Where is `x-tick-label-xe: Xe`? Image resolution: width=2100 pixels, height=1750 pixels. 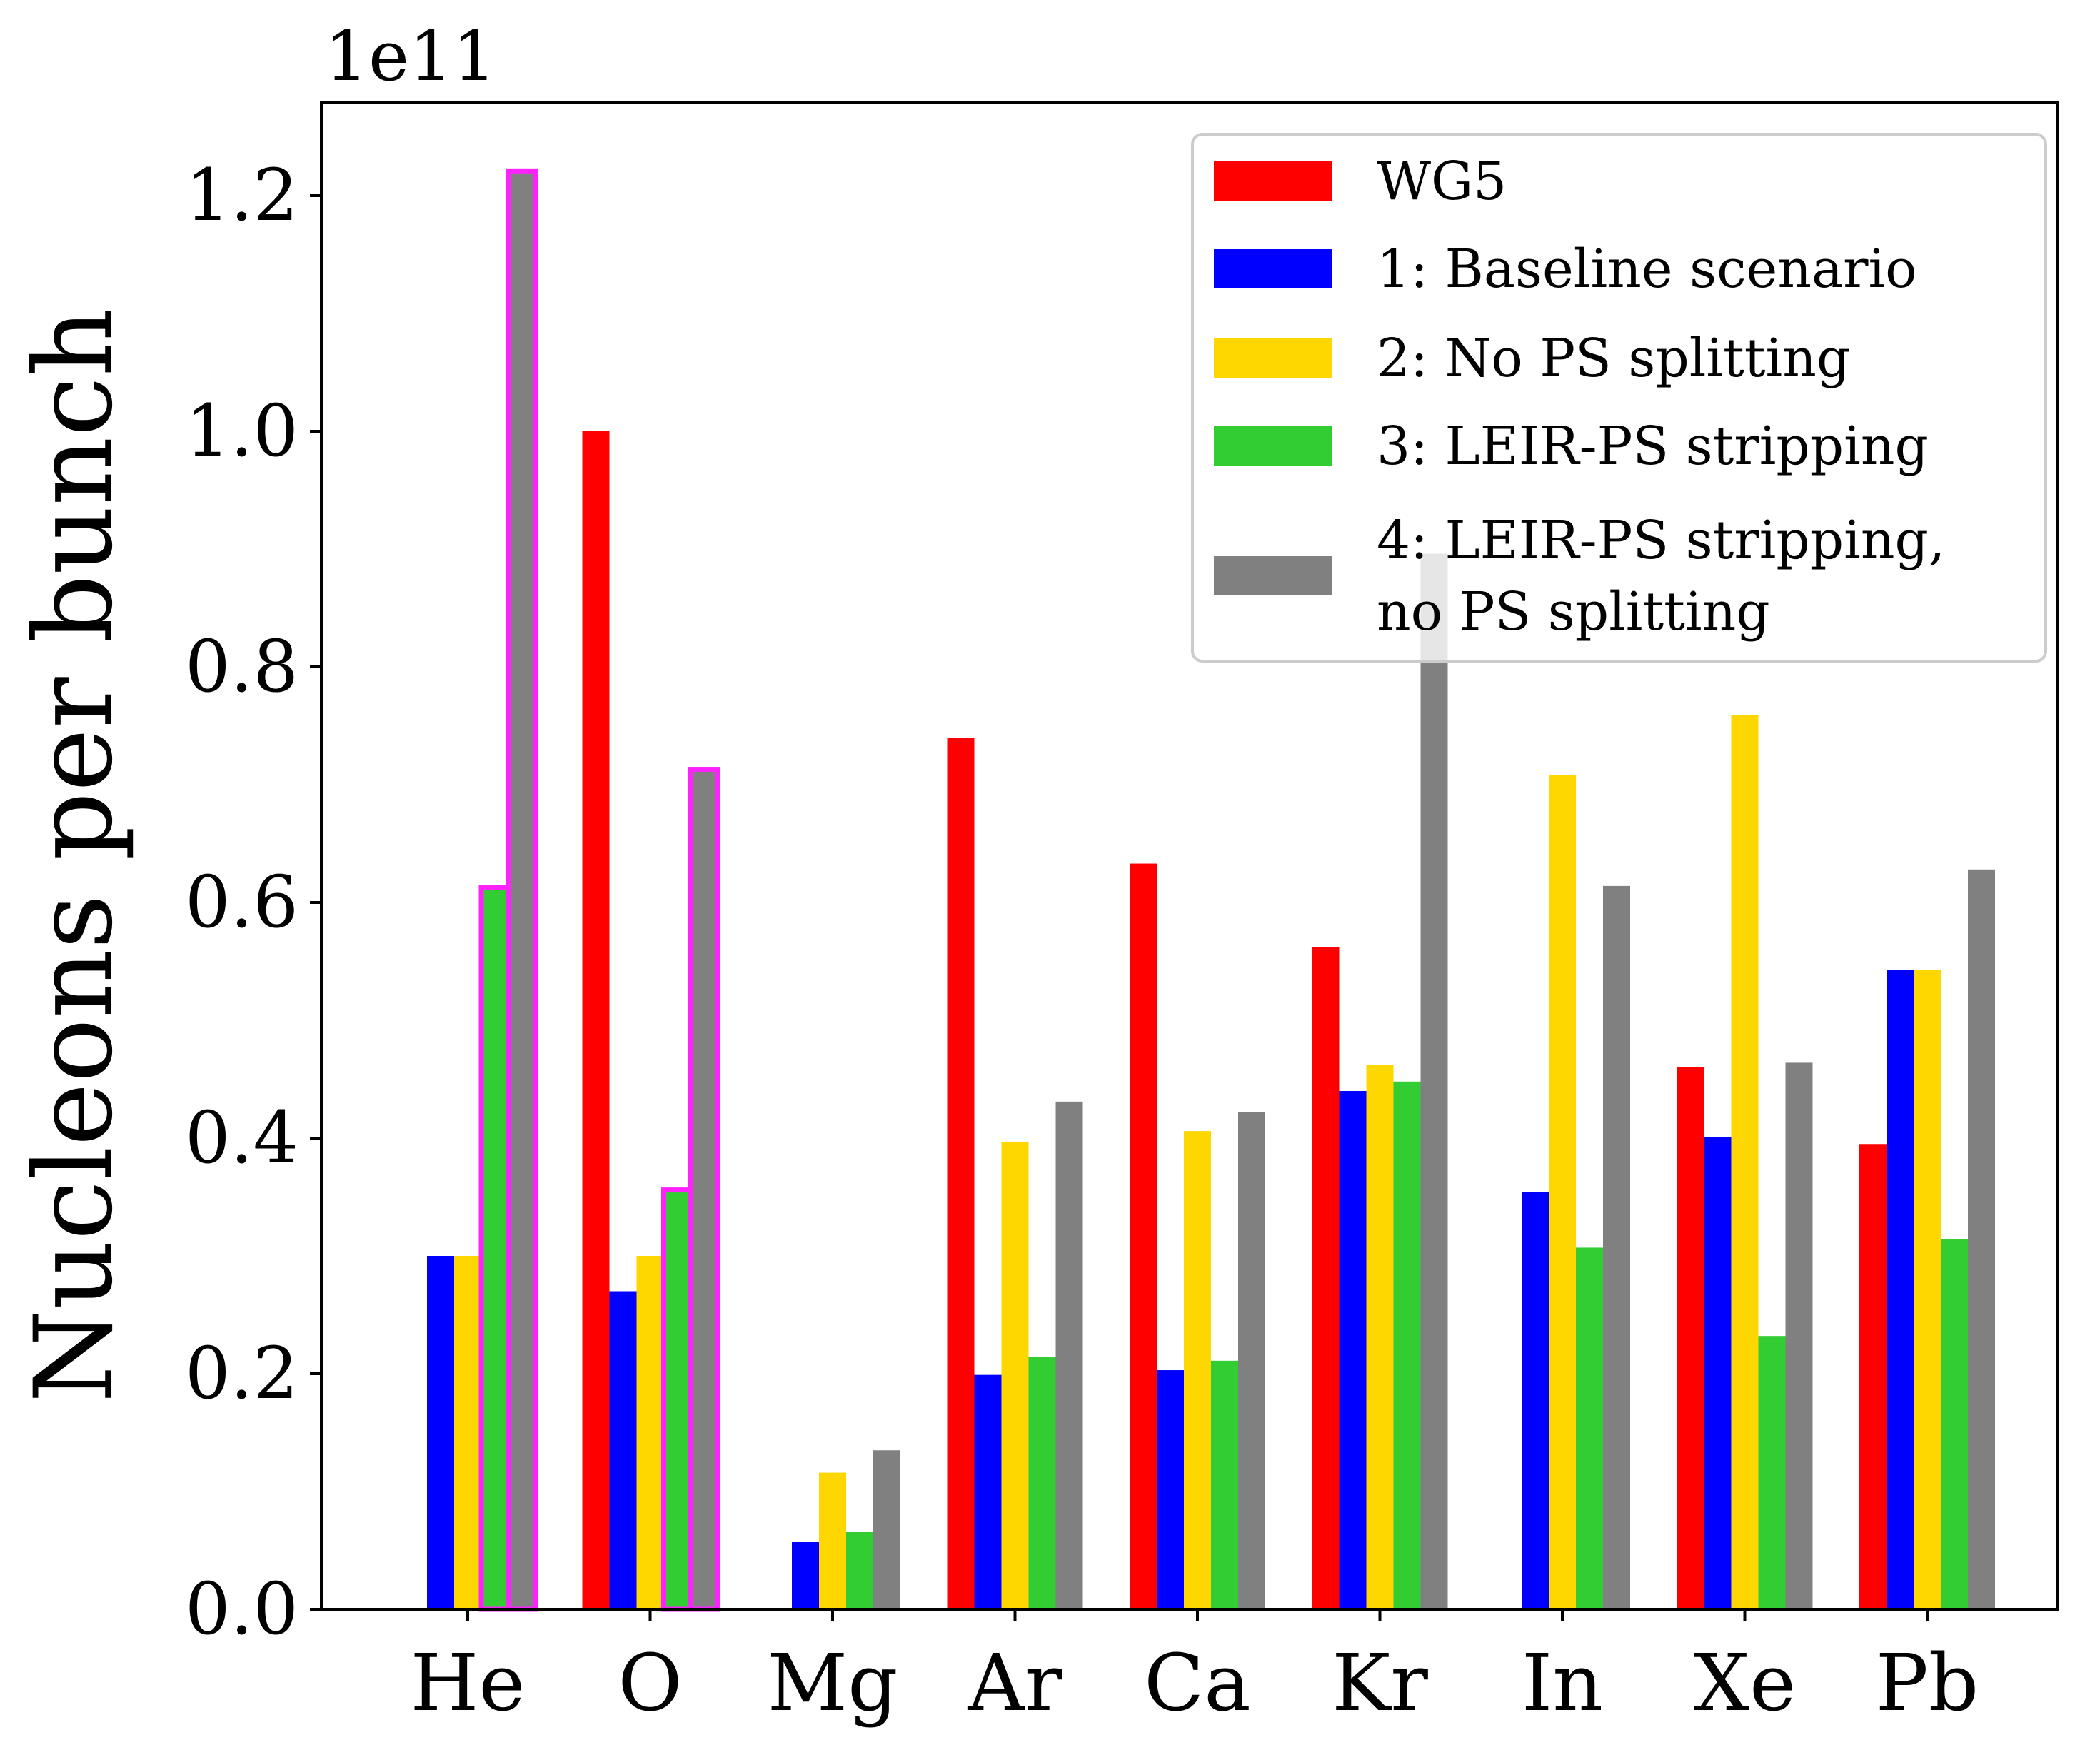 x-tick-label-xe: Xe is located at coordinates (1745, 1683).